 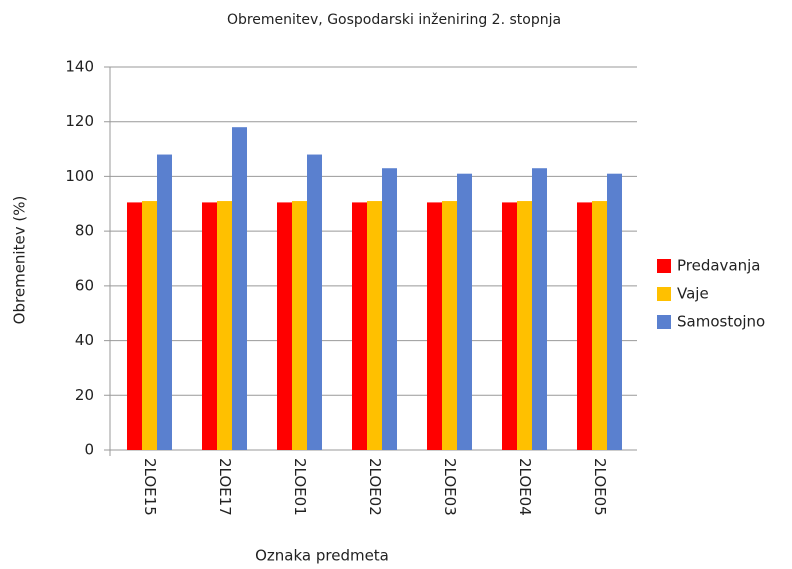 I want to click on legend-label: Predavanja, so click(x=719, y=266).